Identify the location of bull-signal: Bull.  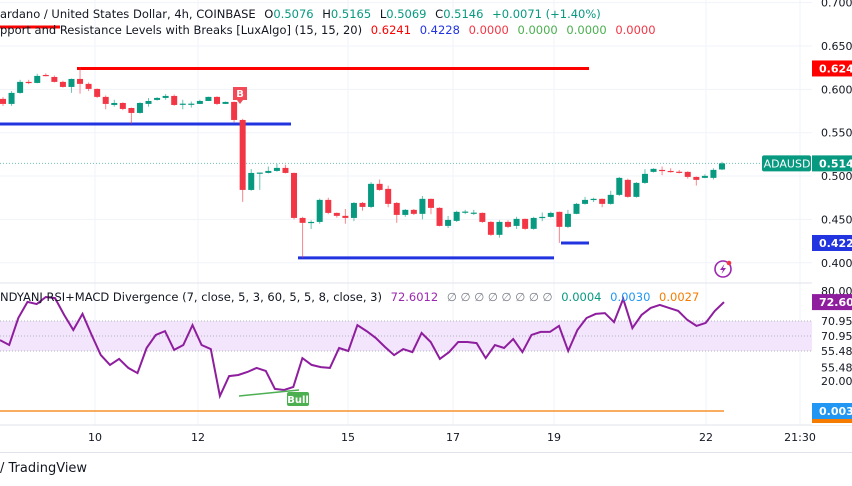
(298, 399).